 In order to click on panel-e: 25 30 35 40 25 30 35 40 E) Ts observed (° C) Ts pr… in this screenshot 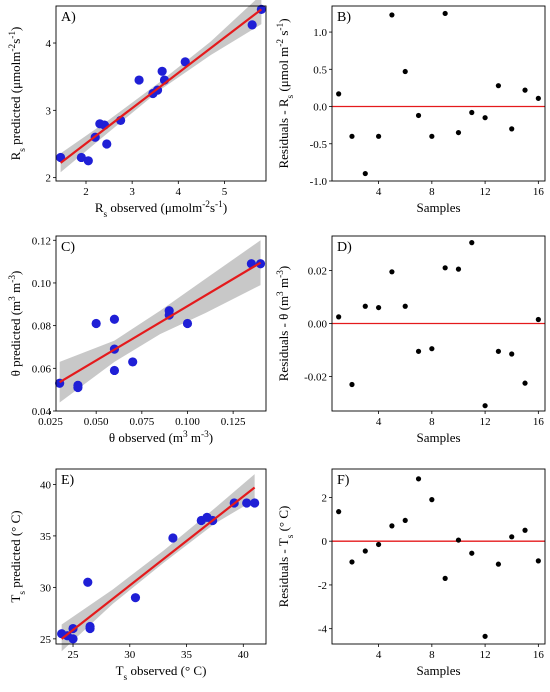, I will do `click(137, 575)`.